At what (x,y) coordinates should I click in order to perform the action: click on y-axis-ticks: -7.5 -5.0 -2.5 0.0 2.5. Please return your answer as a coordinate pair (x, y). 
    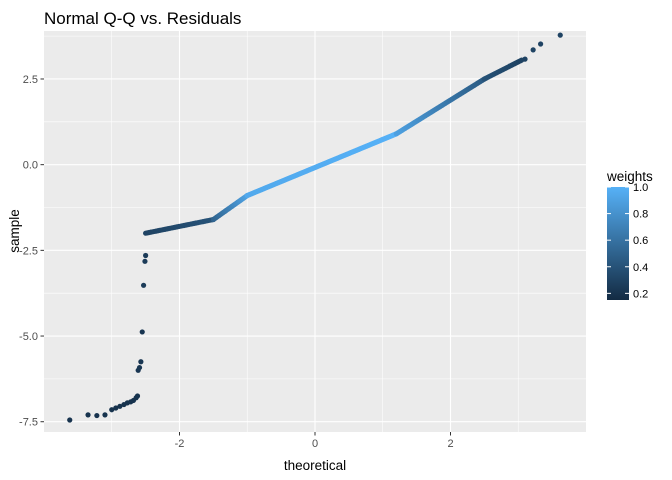
    Looking at the image, I should click on (31, 251).